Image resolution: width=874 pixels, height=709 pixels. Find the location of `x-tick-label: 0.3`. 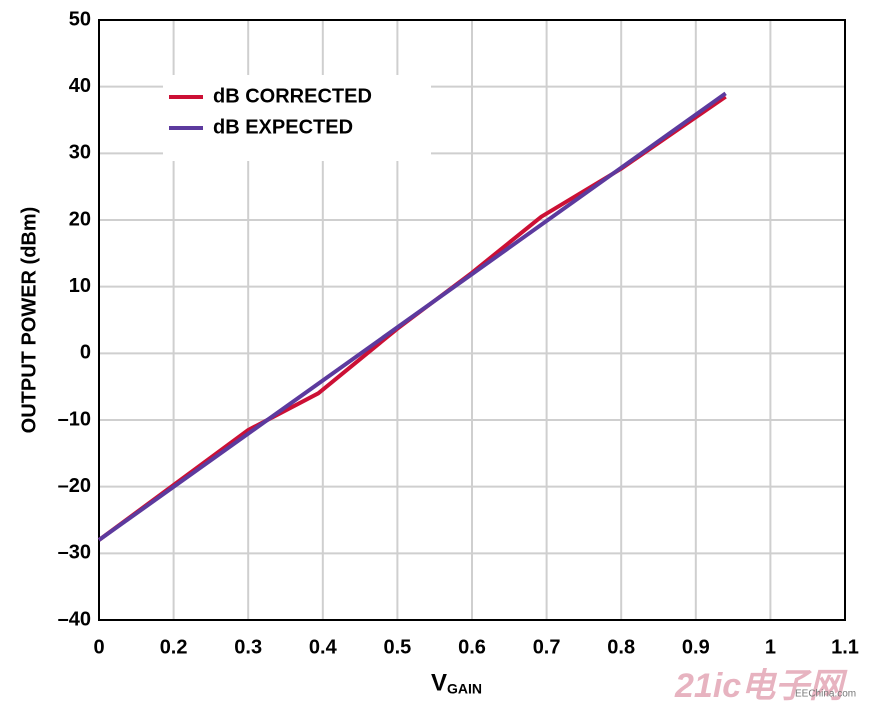

x-tick-label: 0.3 is located at coordinates (248, 647).